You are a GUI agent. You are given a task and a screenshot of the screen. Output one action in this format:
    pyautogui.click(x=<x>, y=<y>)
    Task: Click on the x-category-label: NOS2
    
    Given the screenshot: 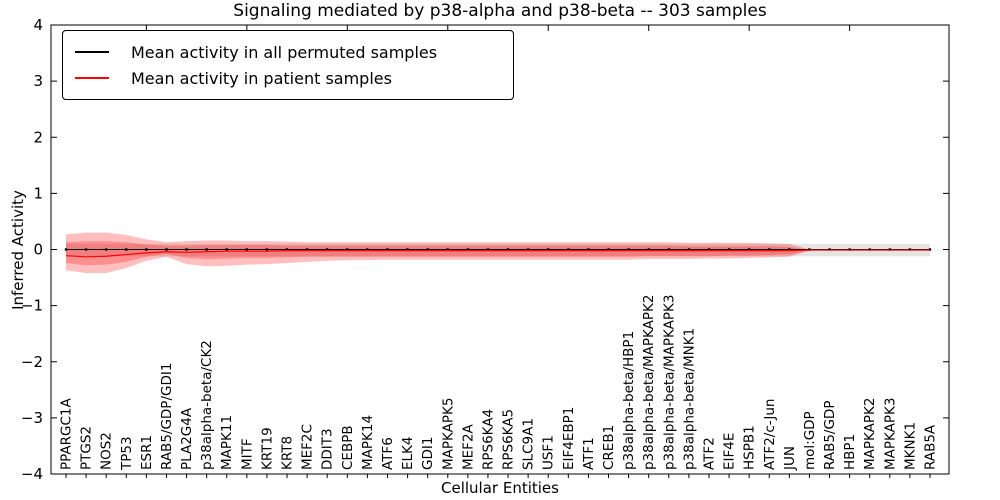 What is the action you would take?
    pyautogui.click(x=107, y=451)
    